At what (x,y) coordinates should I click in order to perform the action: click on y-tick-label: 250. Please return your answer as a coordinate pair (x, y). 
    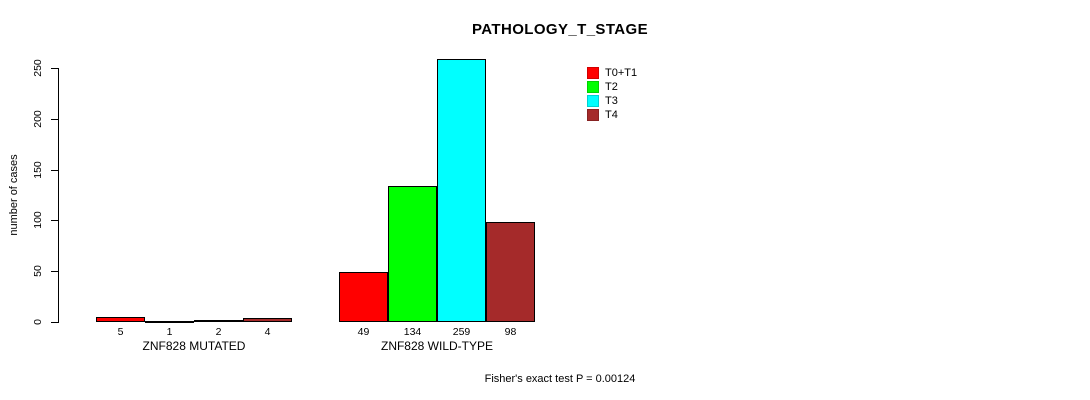
    Looking at the image, I should click on (38, 68).